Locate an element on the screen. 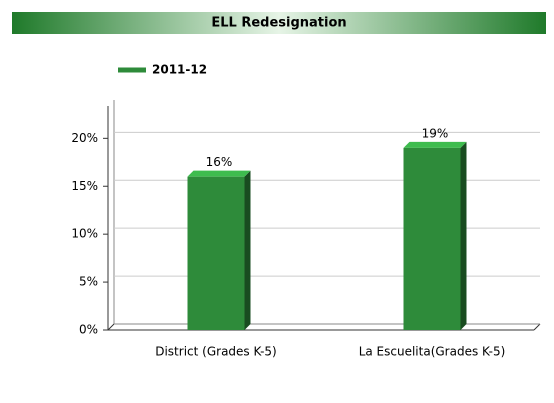 The height and width of the screenshot is (403, 554). title-bar is located at coordinates (279, 23).